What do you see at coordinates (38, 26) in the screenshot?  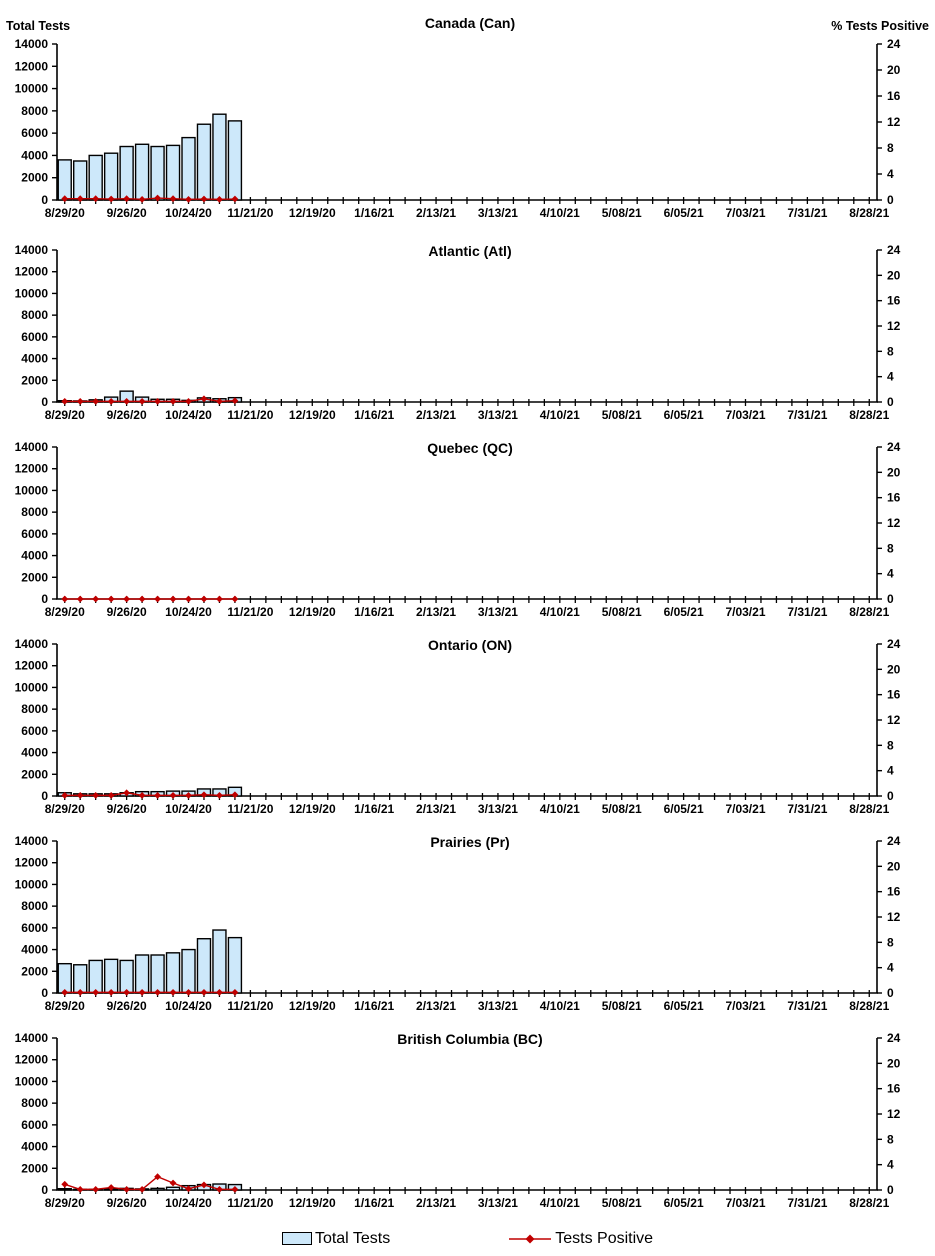 I see `left-axis-title: Total Tests` at bounding box center [38, 26].